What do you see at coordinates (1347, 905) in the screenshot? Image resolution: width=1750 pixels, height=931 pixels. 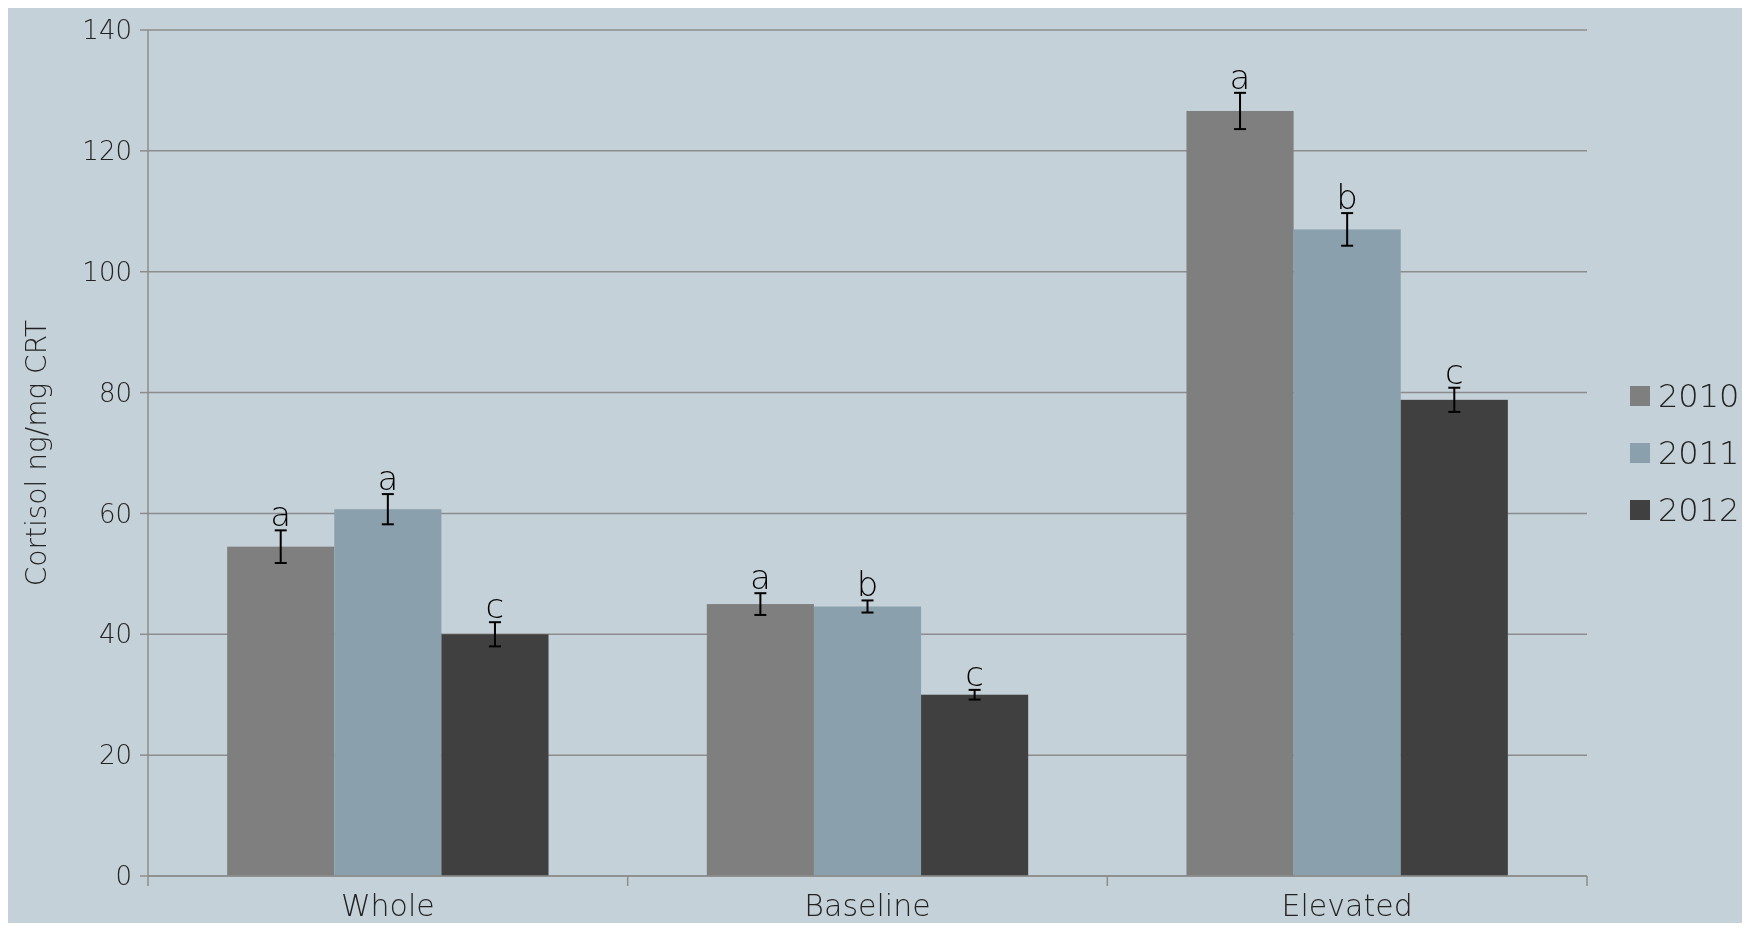 I see `x-tick-label: Elevated` at bounding box center [1347, 905].